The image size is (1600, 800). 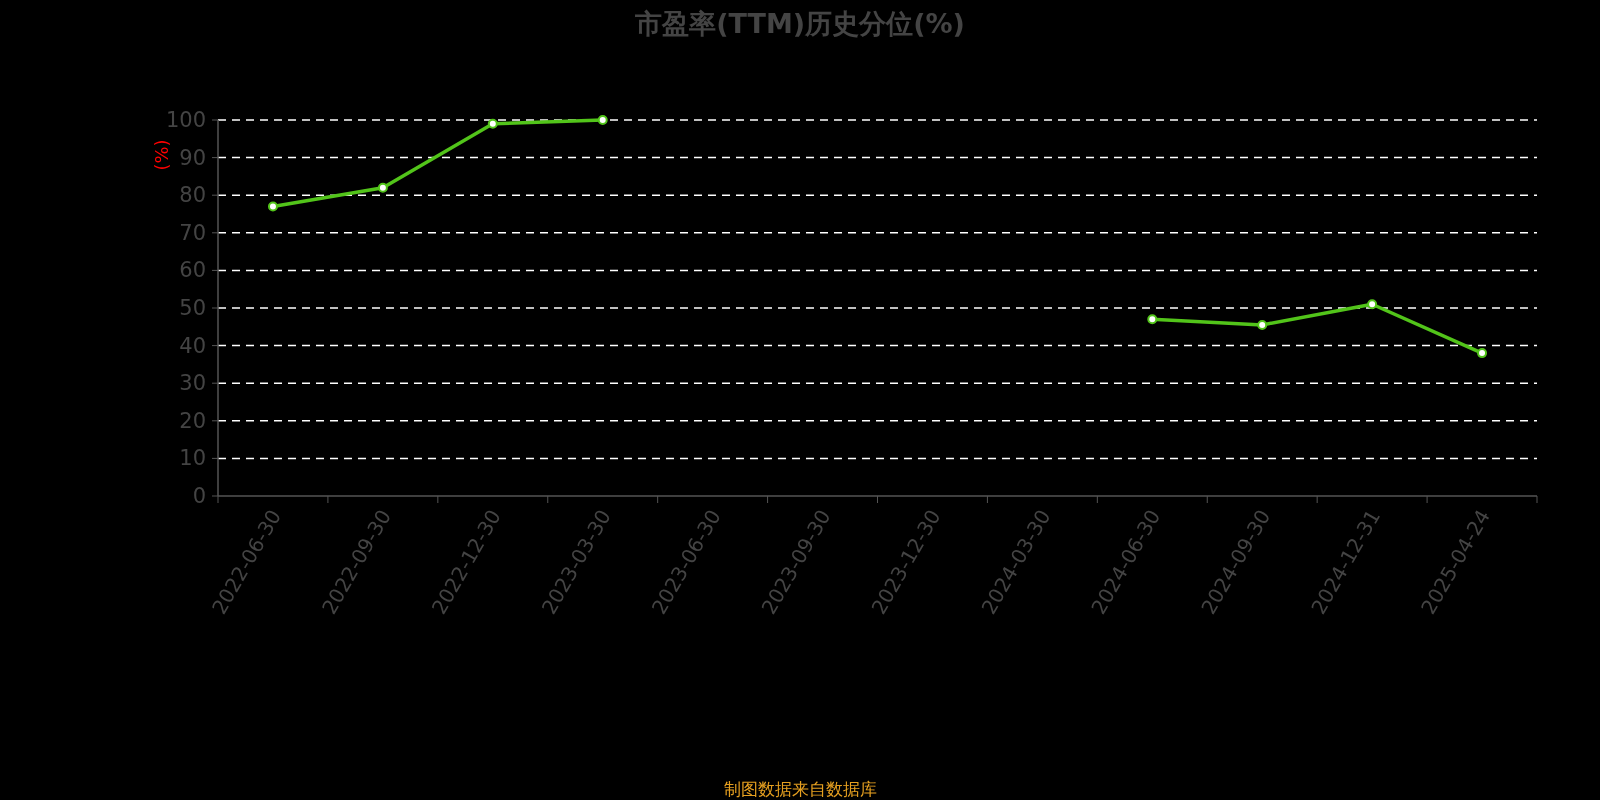 I want to click on y-tick-label: 0, so click(x=199, y=496).